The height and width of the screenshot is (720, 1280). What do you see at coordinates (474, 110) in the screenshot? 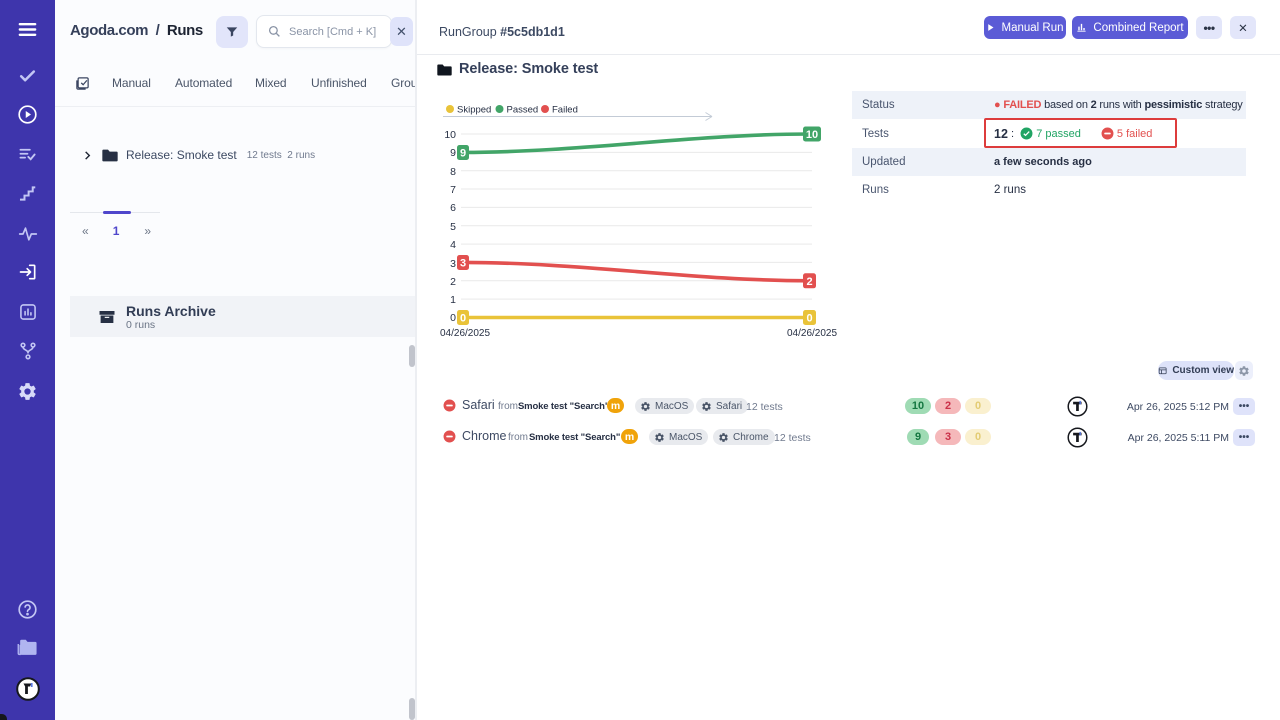
I see `svg-text: Skipped` at bounding box center [474, 110].